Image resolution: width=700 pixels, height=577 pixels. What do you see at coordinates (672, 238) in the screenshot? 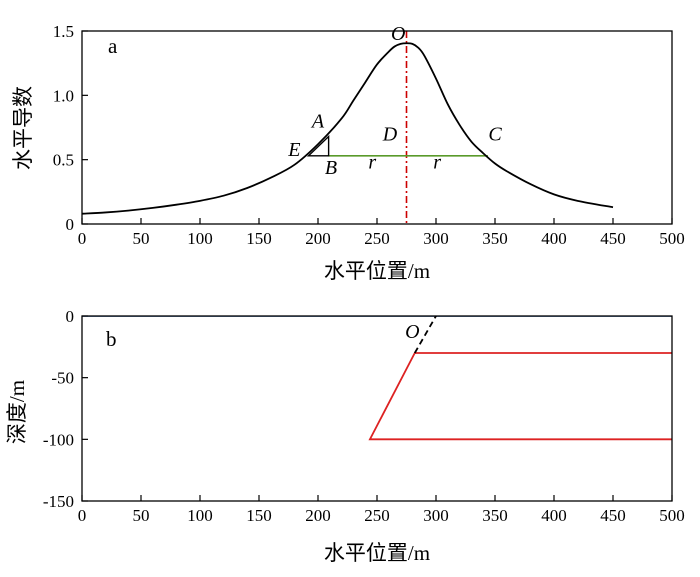
I see `chart-a-x-tick-label: 500` at bounding box center [672, 238].